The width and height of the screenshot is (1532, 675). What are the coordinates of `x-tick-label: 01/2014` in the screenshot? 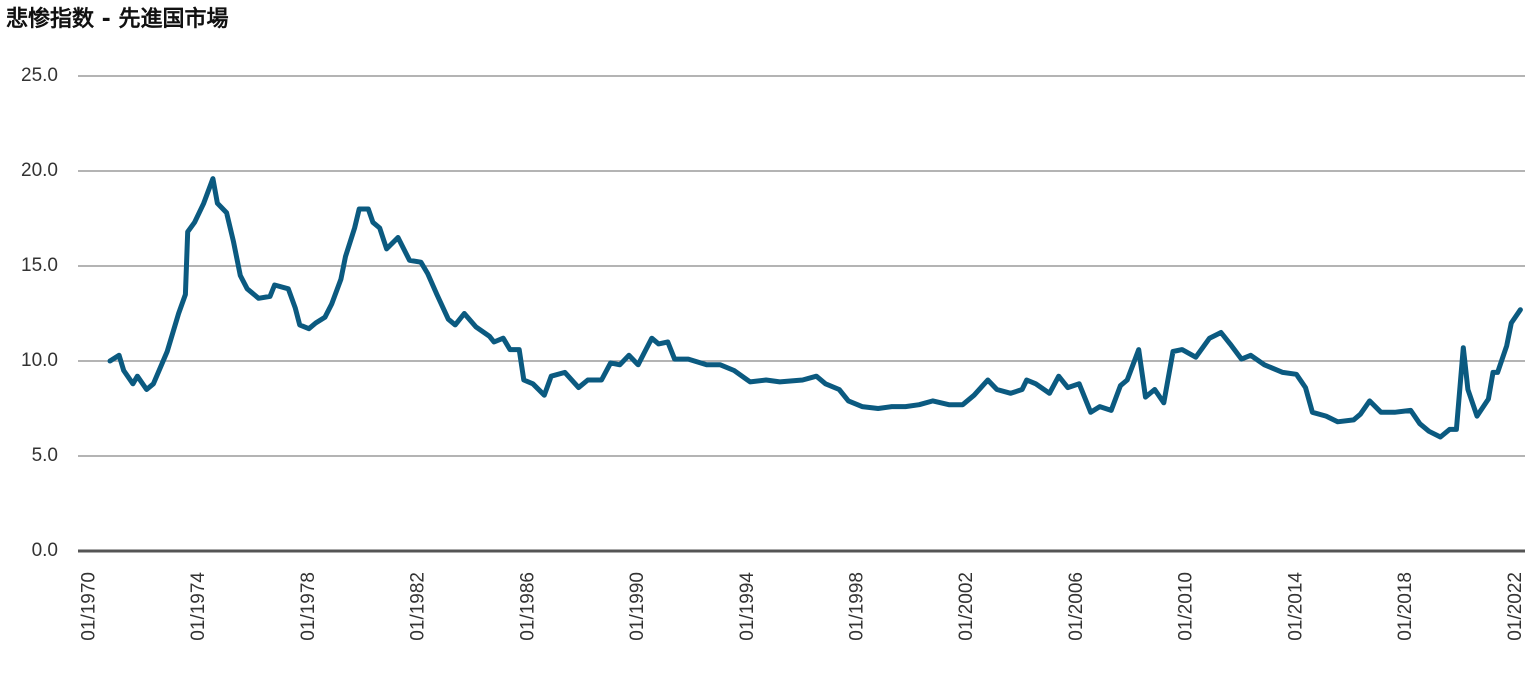 It's located at (1295, 606).